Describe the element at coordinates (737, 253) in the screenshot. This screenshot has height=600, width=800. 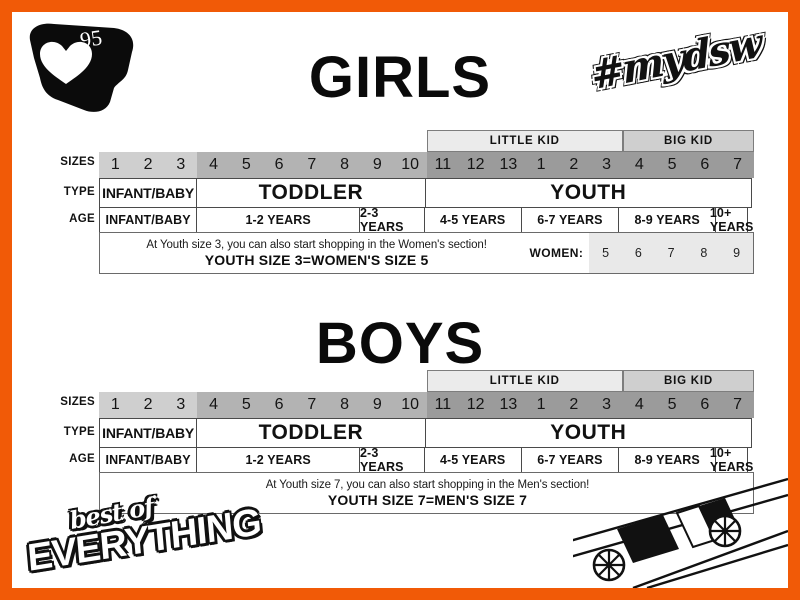
I see `conversion-size-cell: 9` at that location.